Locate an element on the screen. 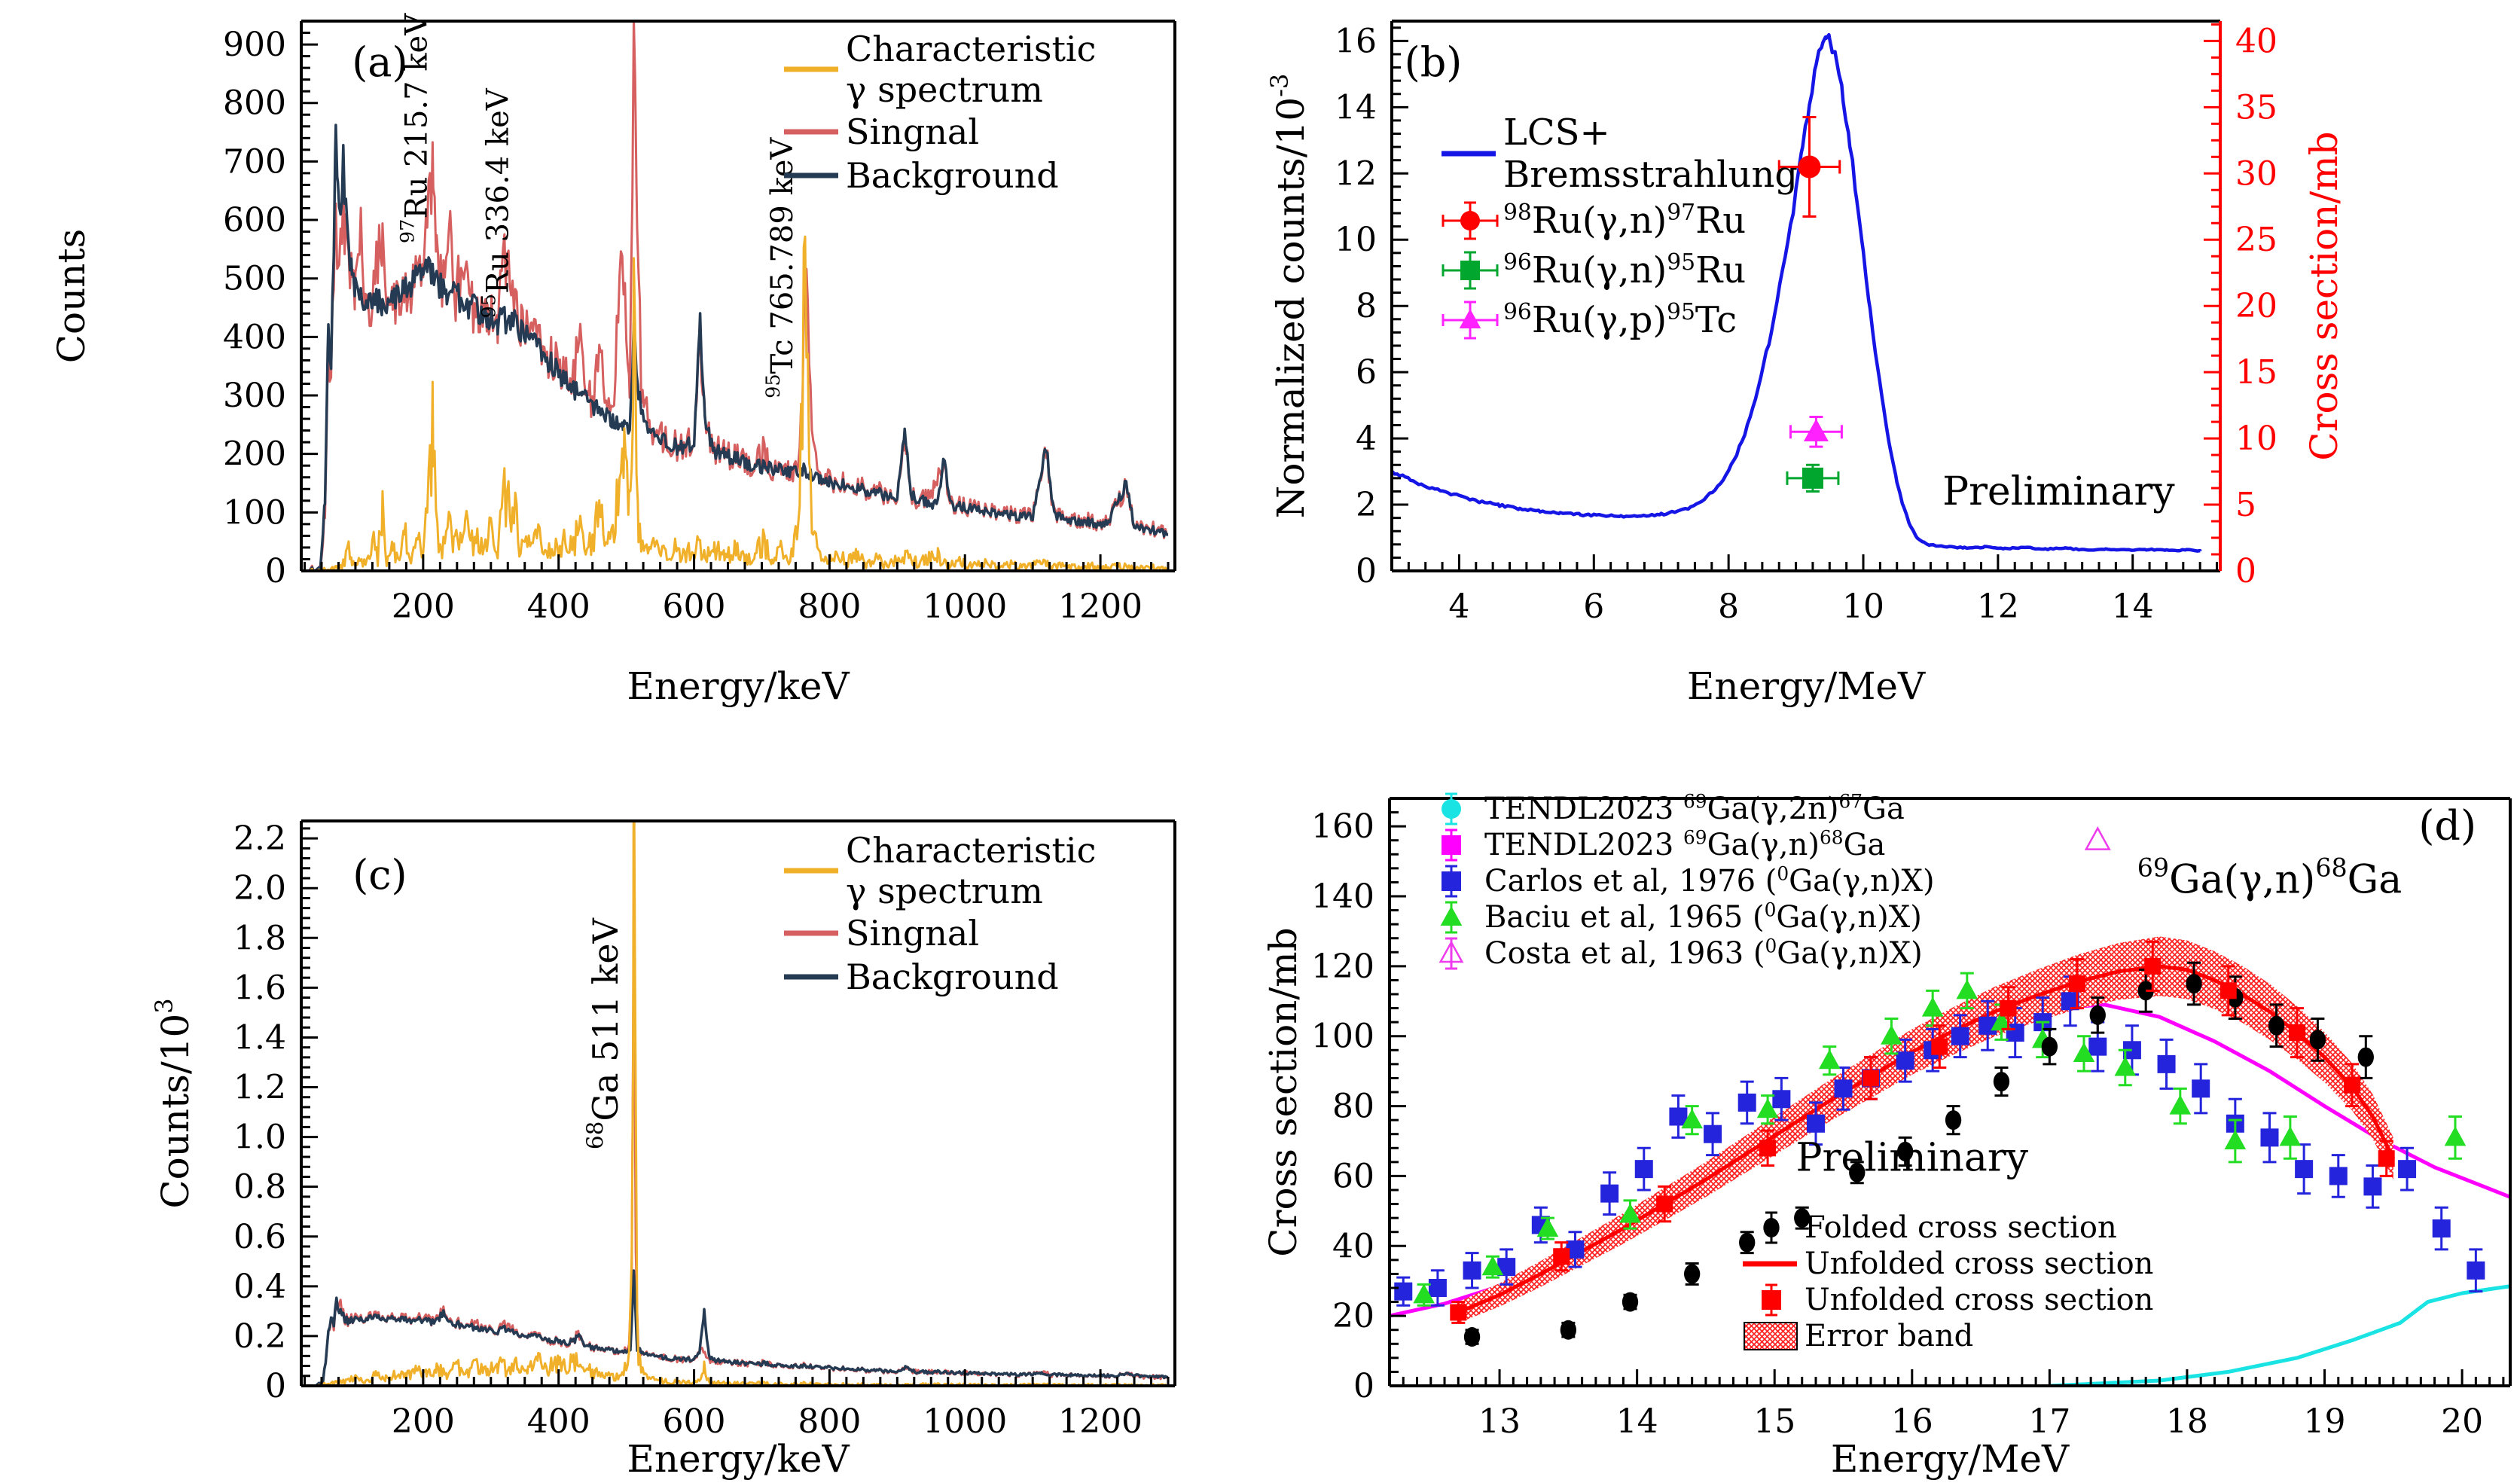  legend-item-label: Error band is located at coordinates (1889, 1336).